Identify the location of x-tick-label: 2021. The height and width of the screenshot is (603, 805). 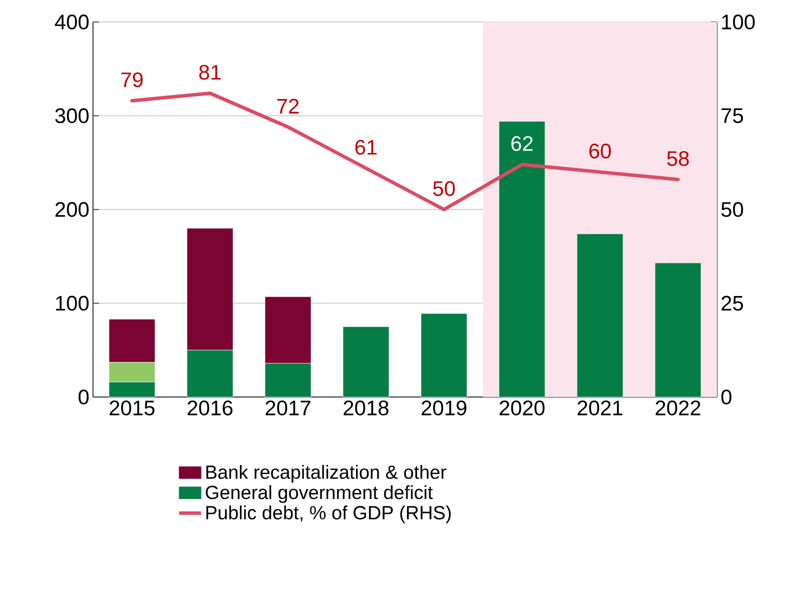
(600, 408).